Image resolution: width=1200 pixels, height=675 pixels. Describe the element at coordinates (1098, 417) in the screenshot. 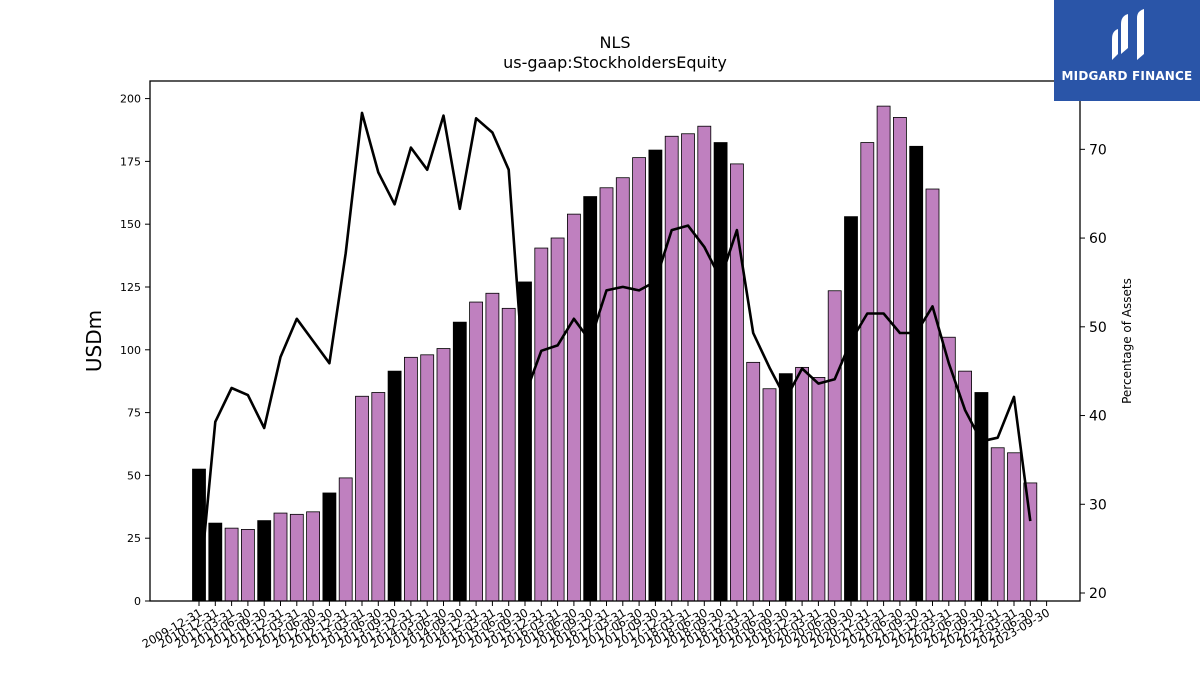

I see `right-tick-label: 40` at that location.